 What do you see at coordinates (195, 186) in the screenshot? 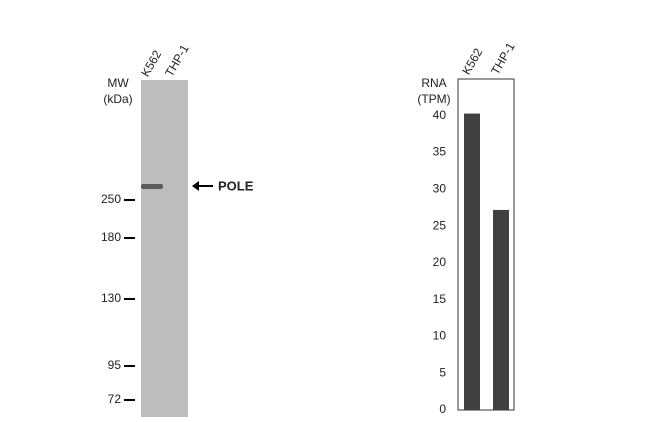
I see `arrow-head` at bounding box center [195, 186].